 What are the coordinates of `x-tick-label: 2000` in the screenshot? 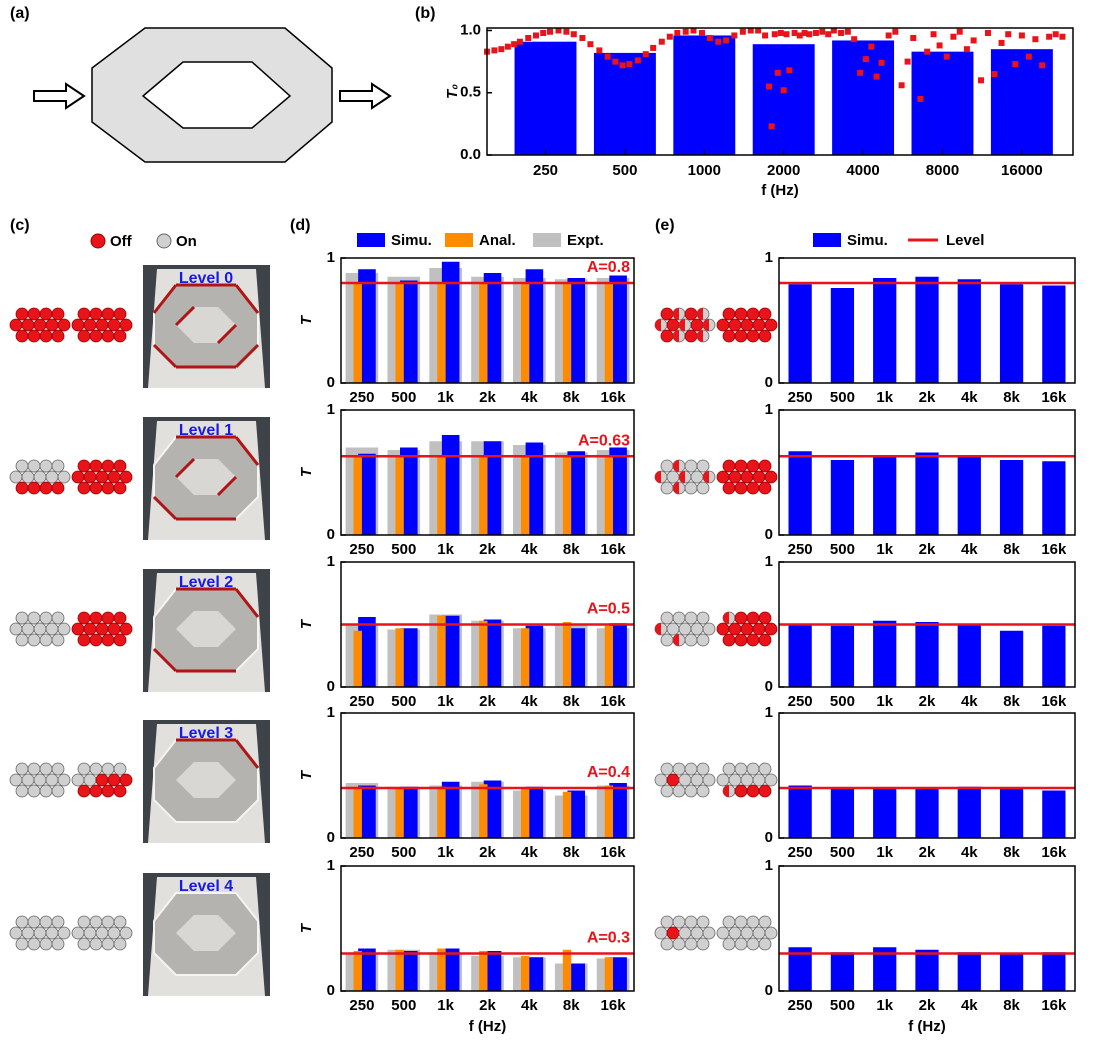 It's located at (783, 170).